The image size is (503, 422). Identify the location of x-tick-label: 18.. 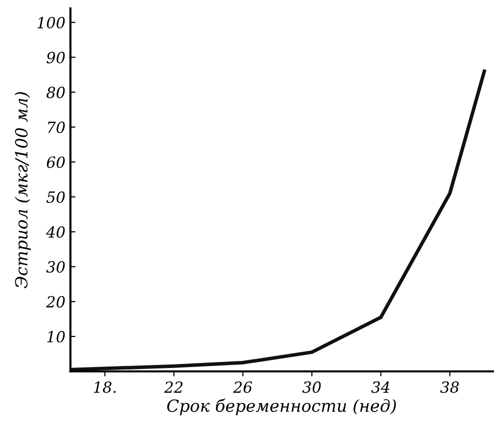
(105, 387).